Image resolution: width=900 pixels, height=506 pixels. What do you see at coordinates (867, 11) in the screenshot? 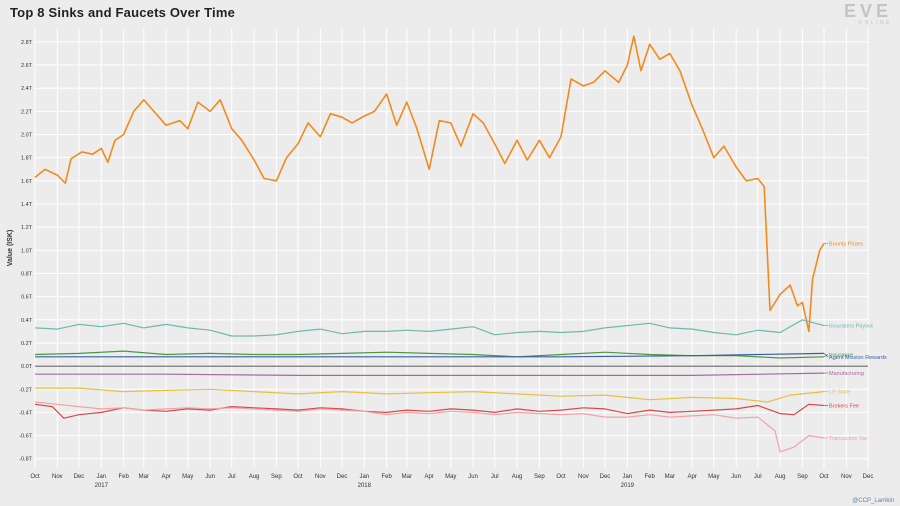
I see `logo-word: EVE` at bounding box center [867, 11].